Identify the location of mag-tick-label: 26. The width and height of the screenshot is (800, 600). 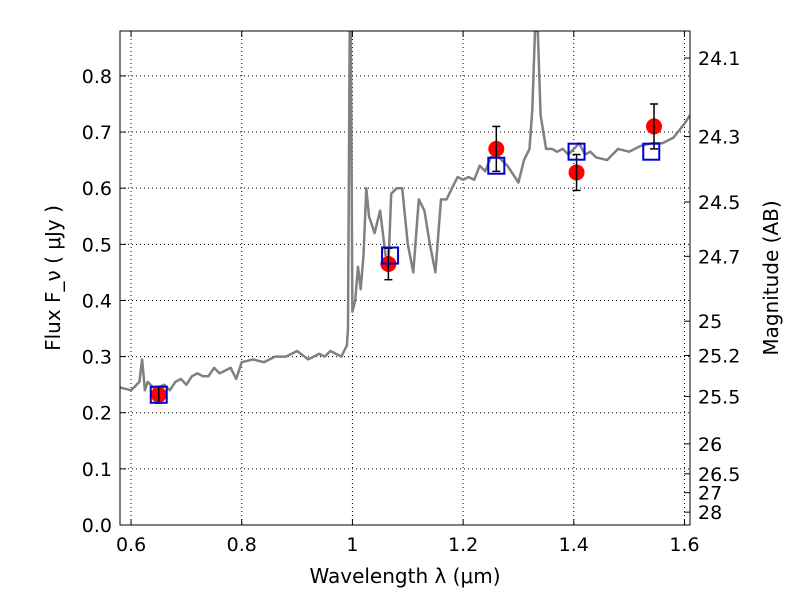
(710, 445).